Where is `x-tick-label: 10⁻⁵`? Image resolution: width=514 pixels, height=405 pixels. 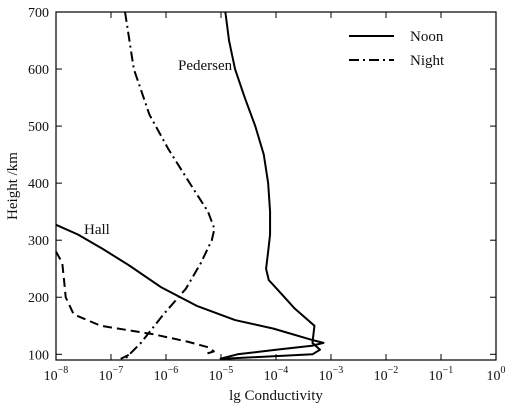
x-tick-label: 10⁻⁵ is located at coordinates (221, 374).